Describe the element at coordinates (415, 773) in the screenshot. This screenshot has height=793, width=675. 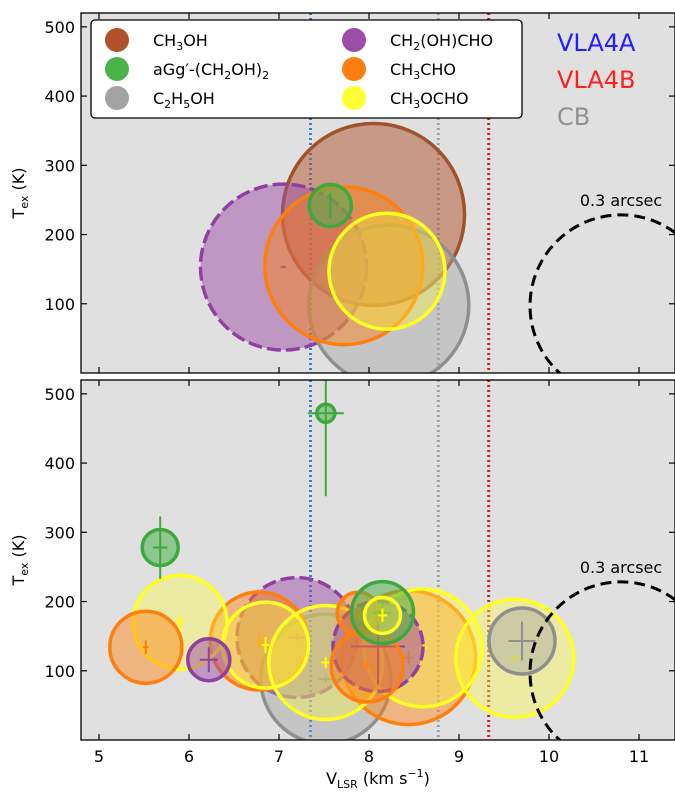
I see `x-label-units-superscript: −1` at that location.